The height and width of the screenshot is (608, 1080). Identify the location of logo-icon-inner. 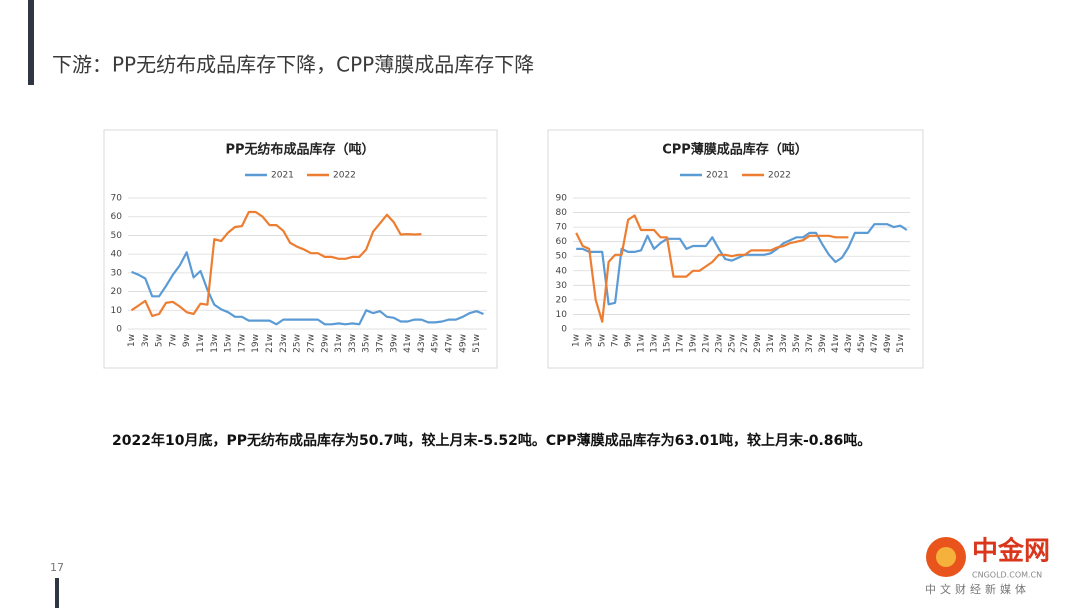
(946, 557).